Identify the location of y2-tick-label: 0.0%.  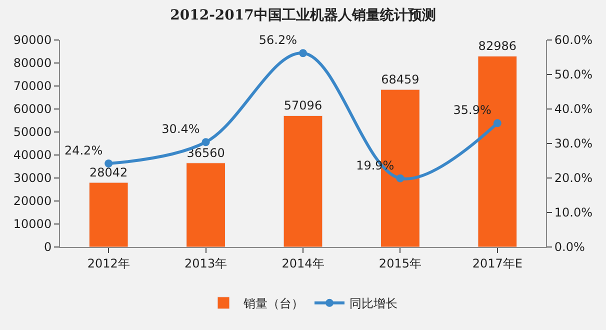
(569, 247).